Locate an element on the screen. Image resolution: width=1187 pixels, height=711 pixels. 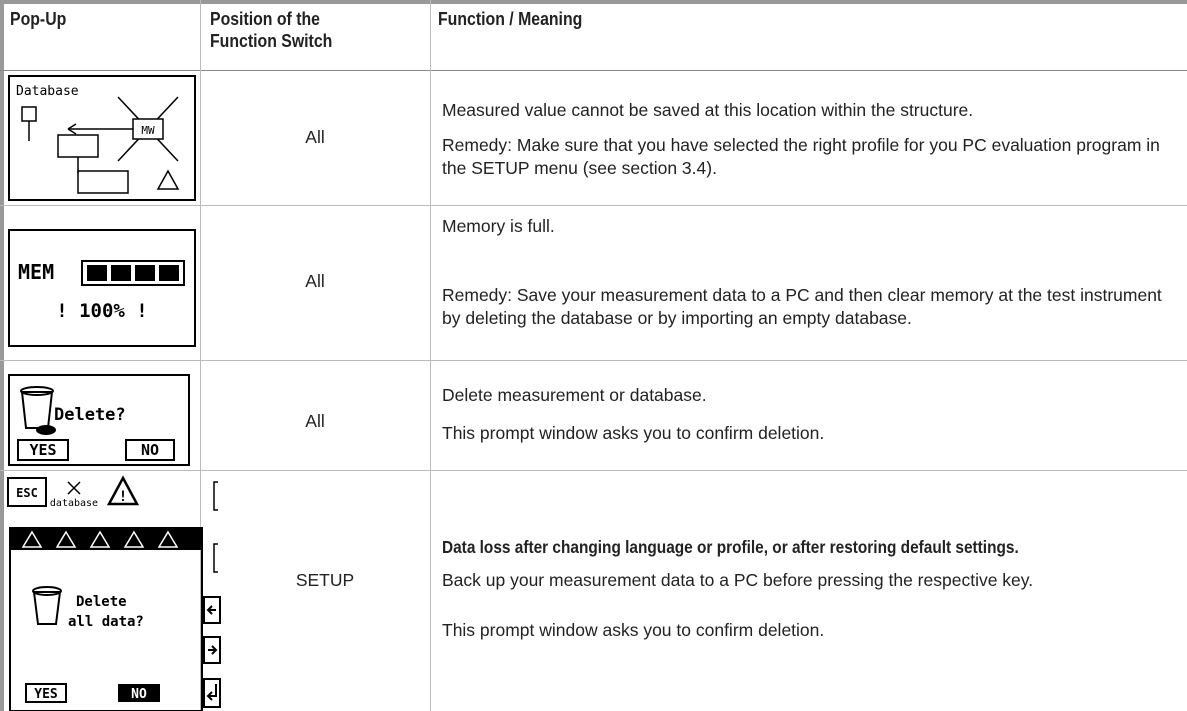
icon-text: Delete is located at coordinates (101, 602).